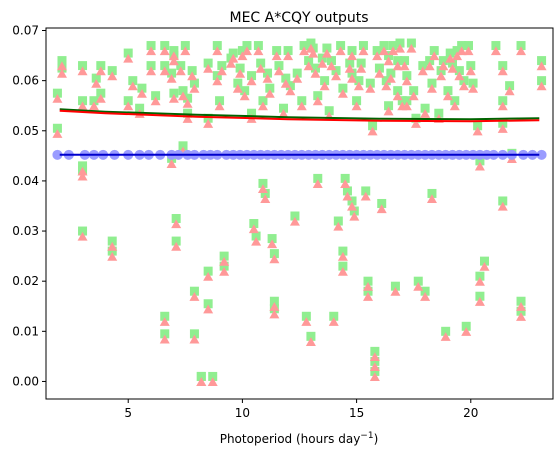  I want to click on y-tick-label: 0.05, so click(25, 131).